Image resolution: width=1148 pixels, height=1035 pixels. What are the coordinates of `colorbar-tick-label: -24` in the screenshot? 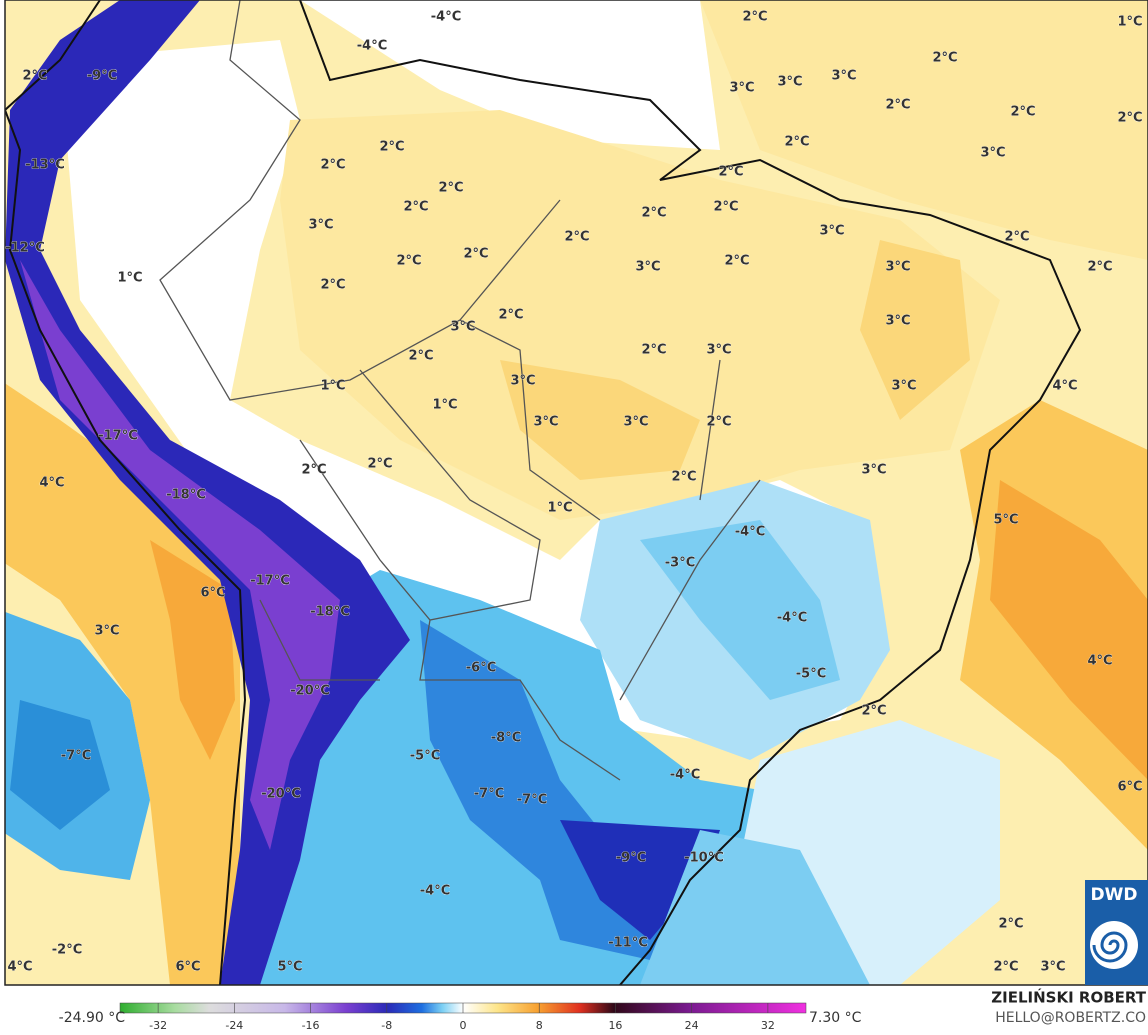 It's located at (234, 1025).